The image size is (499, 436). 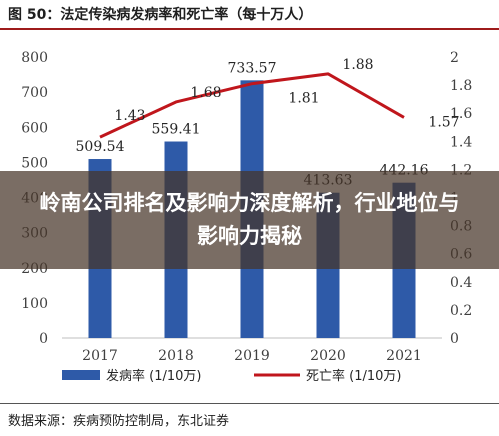 I want to click on y2-tick-label: 1.6, so click(x=461, y=114).